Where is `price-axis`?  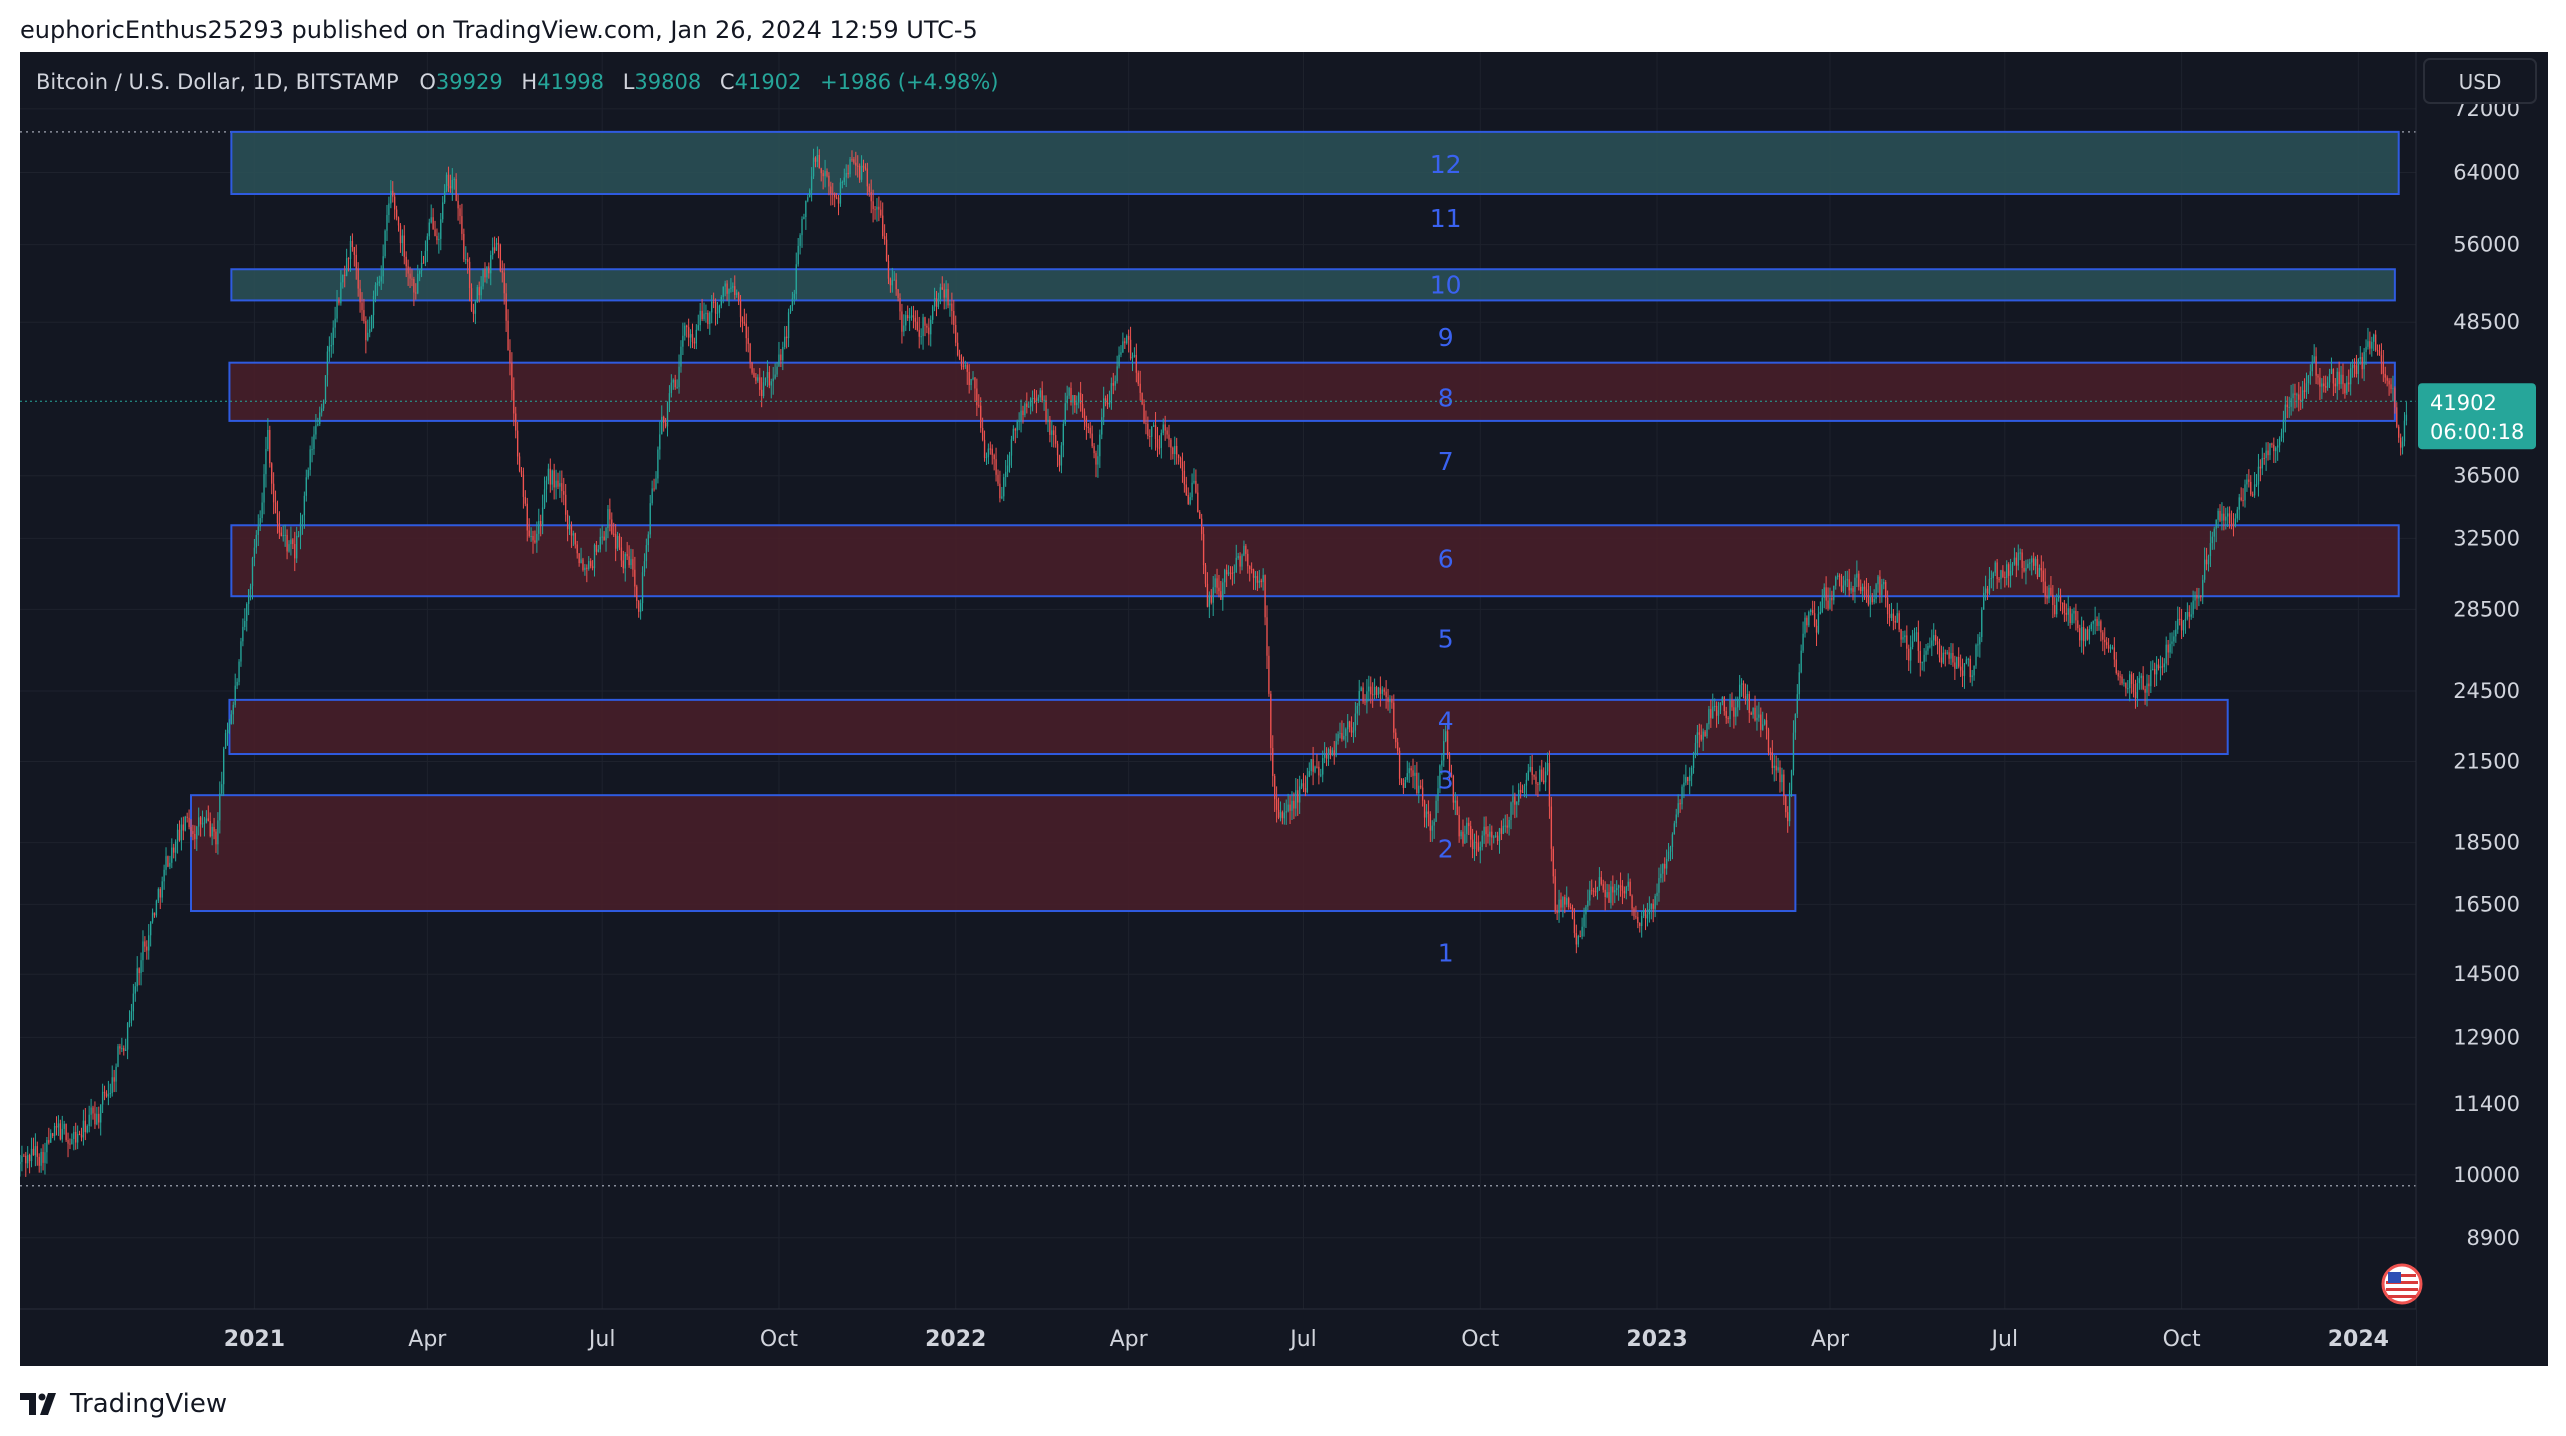 price-axis is located at coordinates (2482, 709).